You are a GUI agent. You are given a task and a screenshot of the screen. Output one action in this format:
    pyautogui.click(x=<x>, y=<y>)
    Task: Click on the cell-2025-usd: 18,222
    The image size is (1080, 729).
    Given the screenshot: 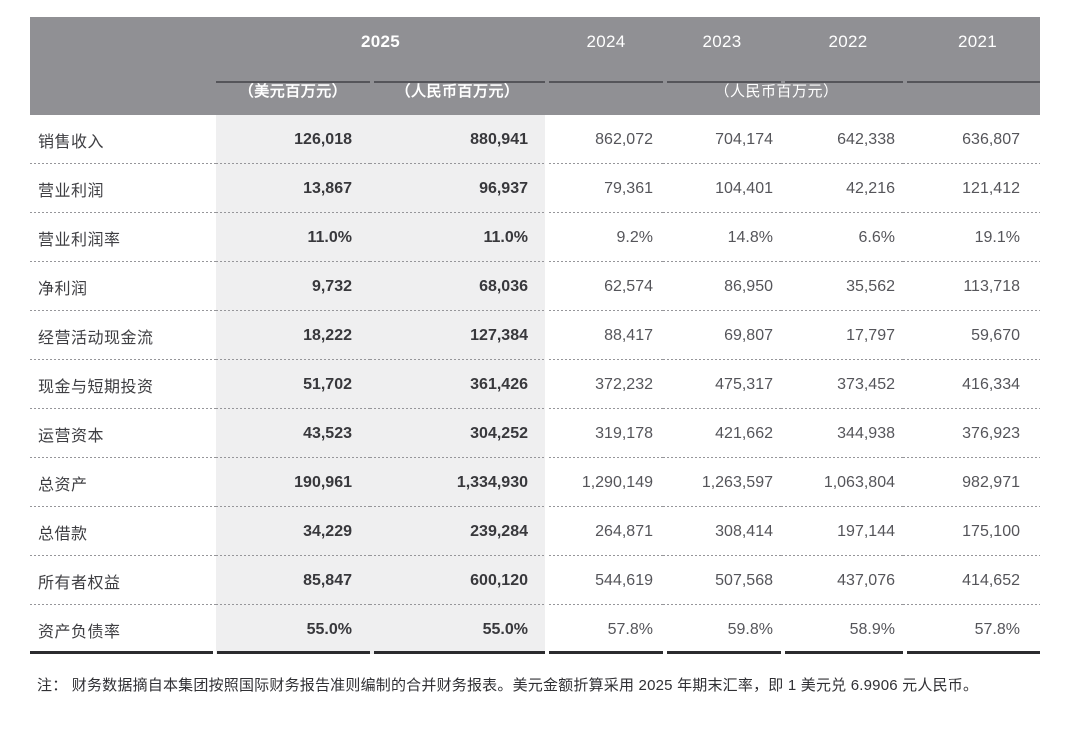 What is the action you would take?
    pyautogui.click(x=293, y=335)
    